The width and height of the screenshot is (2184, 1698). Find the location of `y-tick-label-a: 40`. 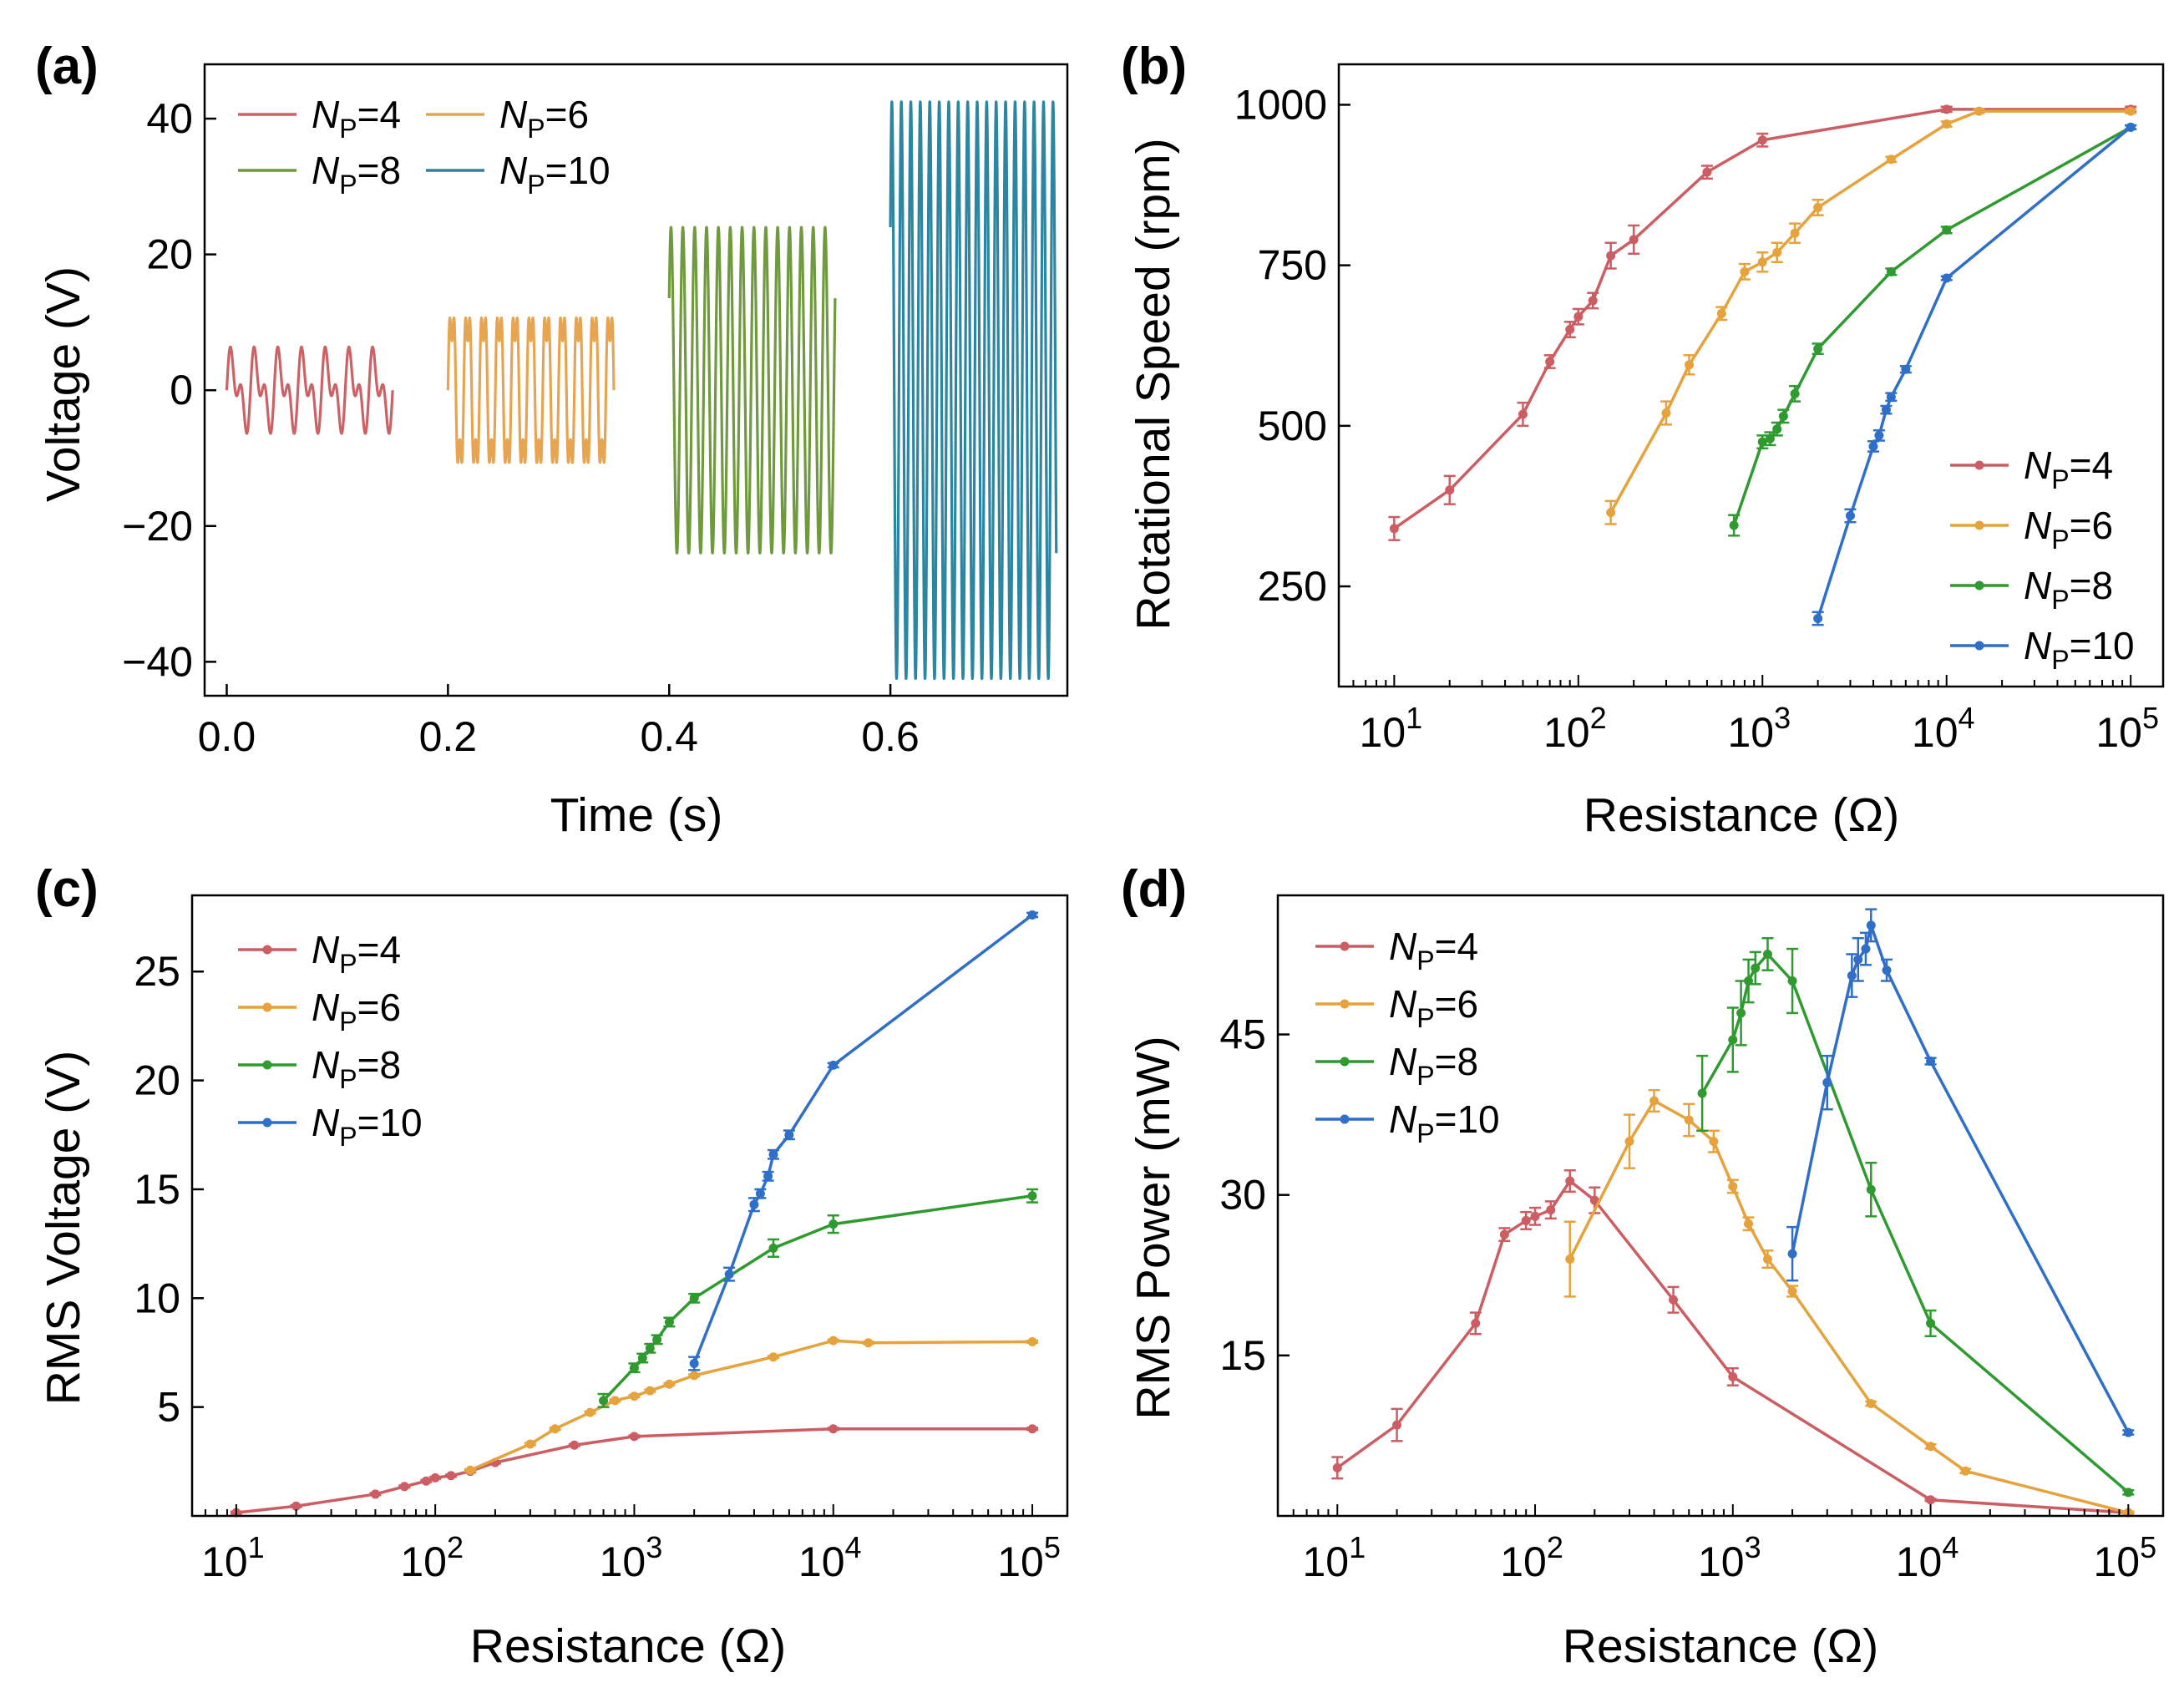

y-tick-label-a: 40 is located at coordinates (169, 119).